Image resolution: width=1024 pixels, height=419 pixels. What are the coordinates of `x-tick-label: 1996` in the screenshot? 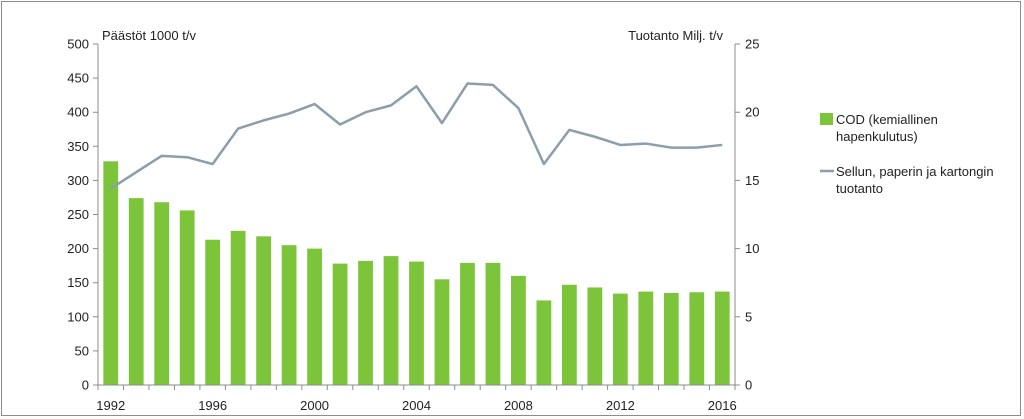 It's located at (212, 405).